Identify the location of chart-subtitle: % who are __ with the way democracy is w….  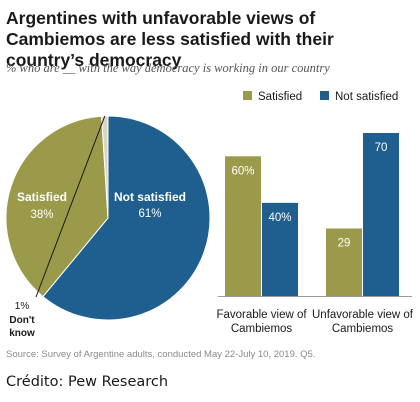
(168, 68).